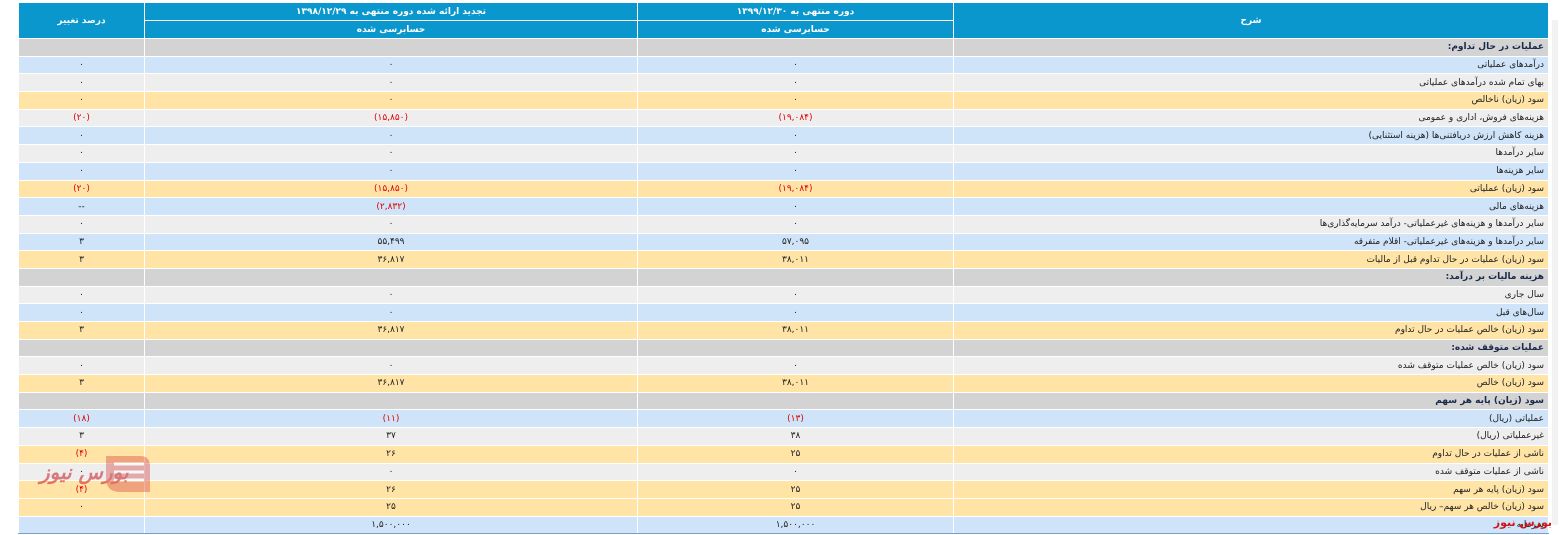 Image resolution: width=1562 pixels, height=535 pixels. What do you see at coordinates (795, 525) in the screenshot?
I see `current-value: ۱,۵۰۰,۰۰۰` at bounding box center [795, 525].